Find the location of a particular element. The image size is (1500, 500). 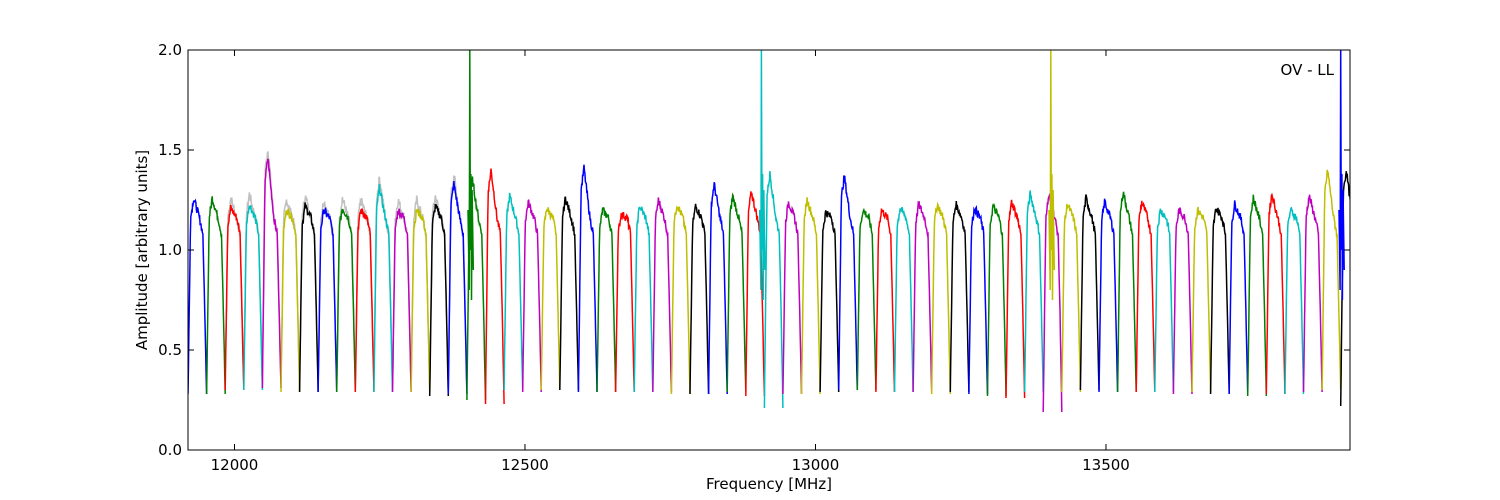

y-tick-label: 1.5 is located at coordinates (170, 150).